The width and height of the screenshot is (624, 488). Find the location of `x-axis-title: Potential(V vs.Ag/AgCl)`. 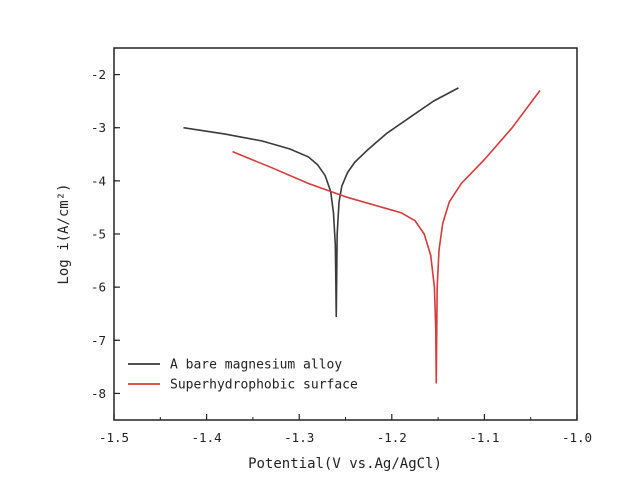

x-axis-title: Potential(V vs.Ag/AgCl) is located at coordinates (345, 464).